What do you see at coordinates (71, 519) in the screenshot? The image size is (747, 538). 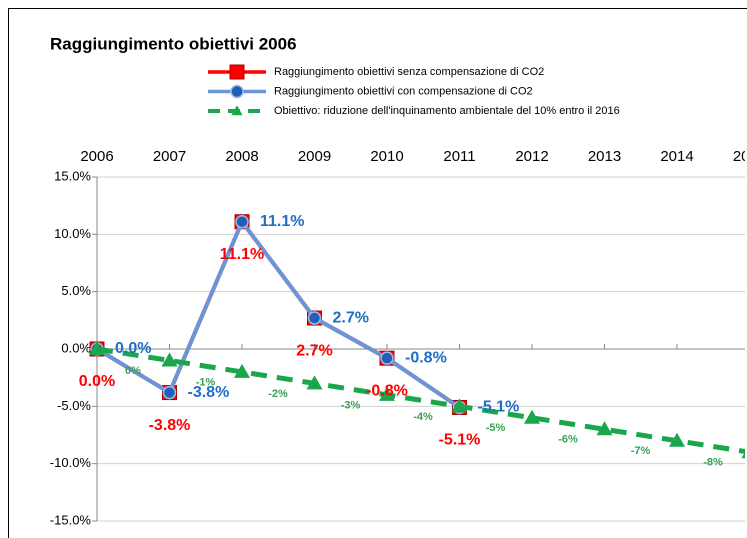 I see `y-tick-label: -15.0%` at bounding box center [71, 519].